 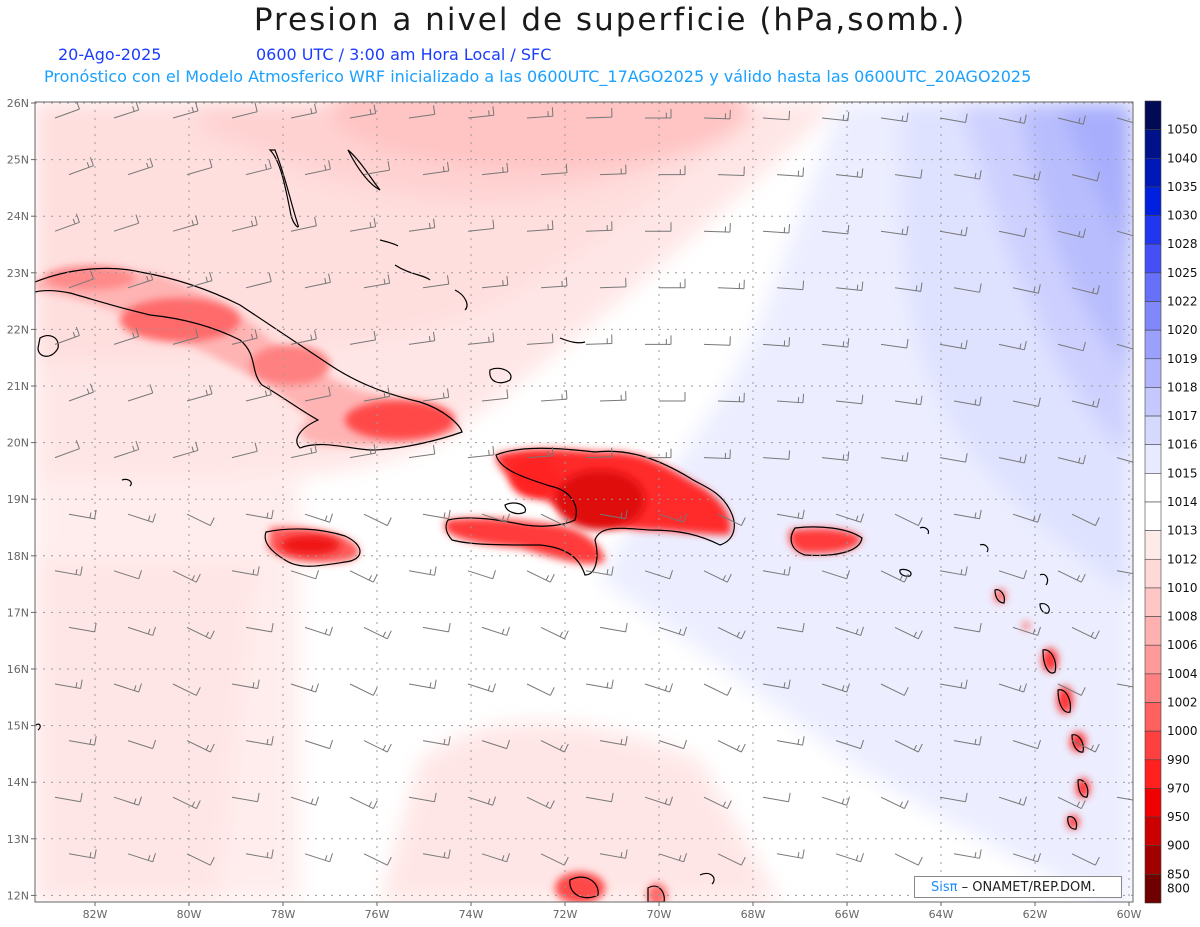 What do you see at coordinates (18, 839) in the screenshot?
I see `lat-label: 13N` at bounding box center [18, 839].